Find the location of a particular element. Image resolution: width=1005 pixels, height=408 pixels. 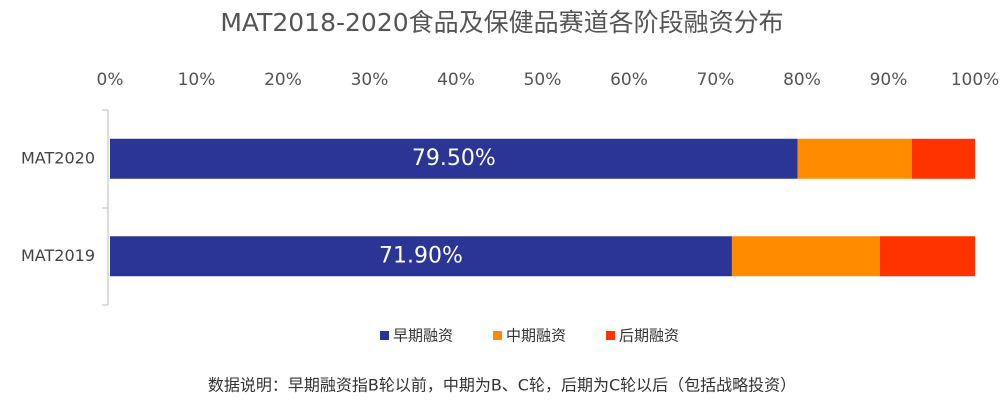

x-tick-label: 50% is located at coordinates (543, 80).